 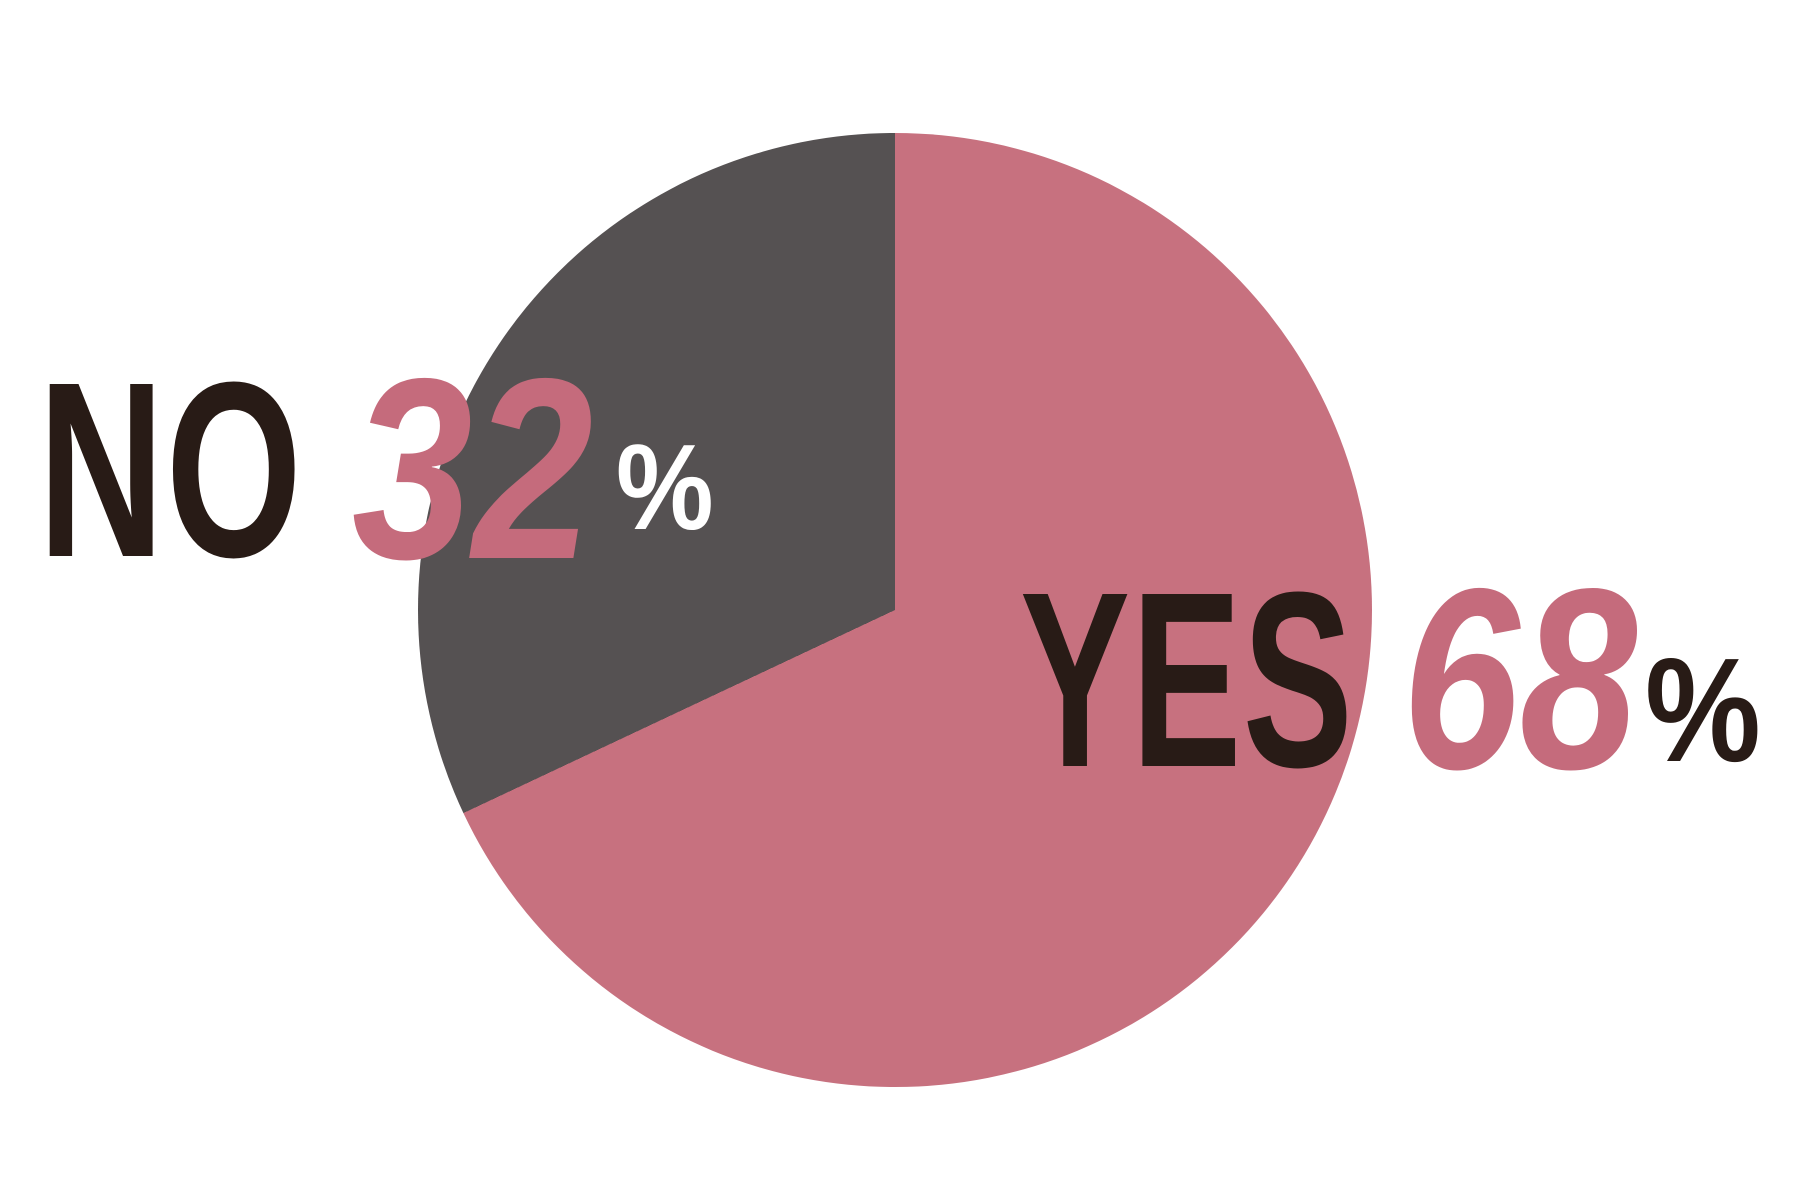 I want to click on yes-slice-percent-sign: %, so click(x=1703, y=710).